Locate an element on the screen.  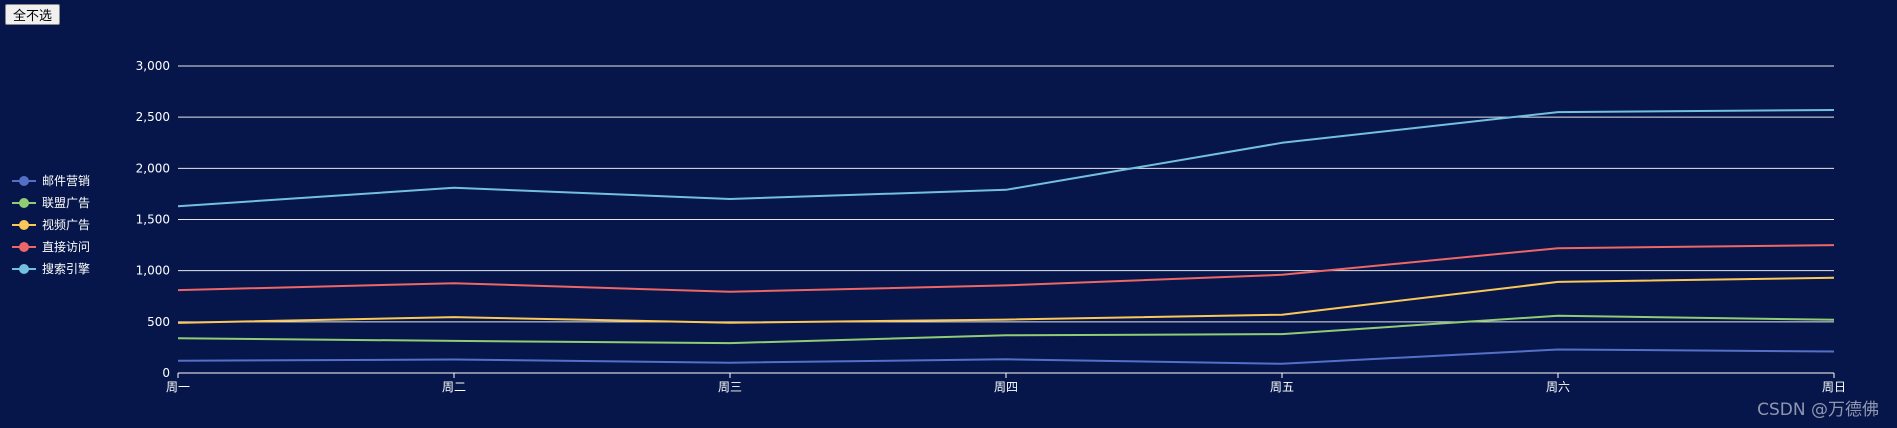
deselect-all-button: 全不选 is located at coordinates (33, 14).